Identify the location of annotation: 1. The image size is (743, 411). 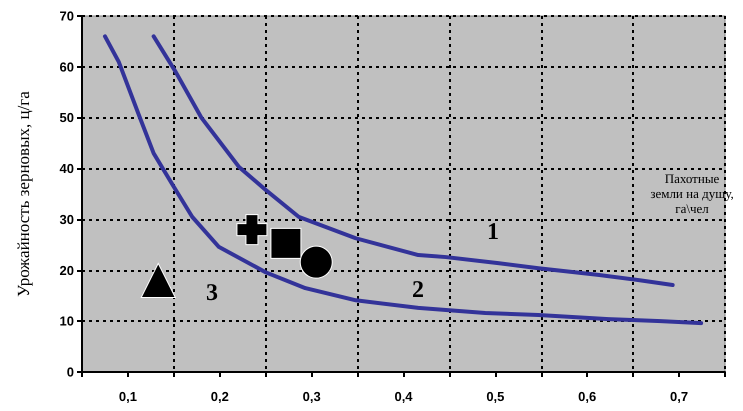
(493, 232).